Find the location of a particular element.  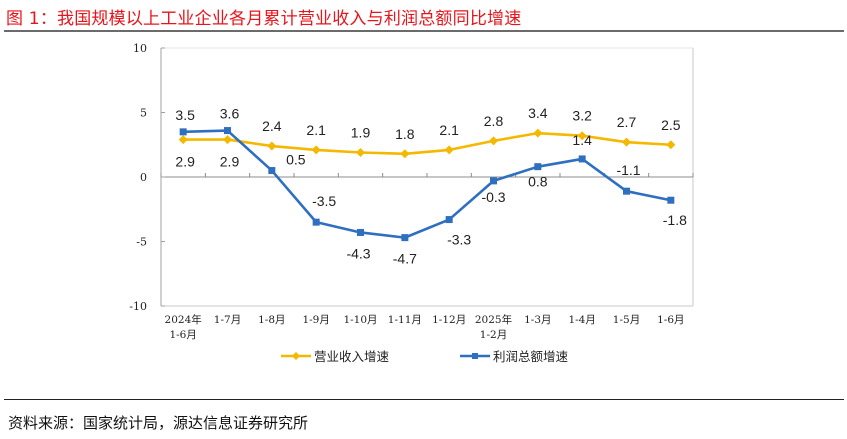

profit-data-label: -4.7 is located at coordinates (405, 259).